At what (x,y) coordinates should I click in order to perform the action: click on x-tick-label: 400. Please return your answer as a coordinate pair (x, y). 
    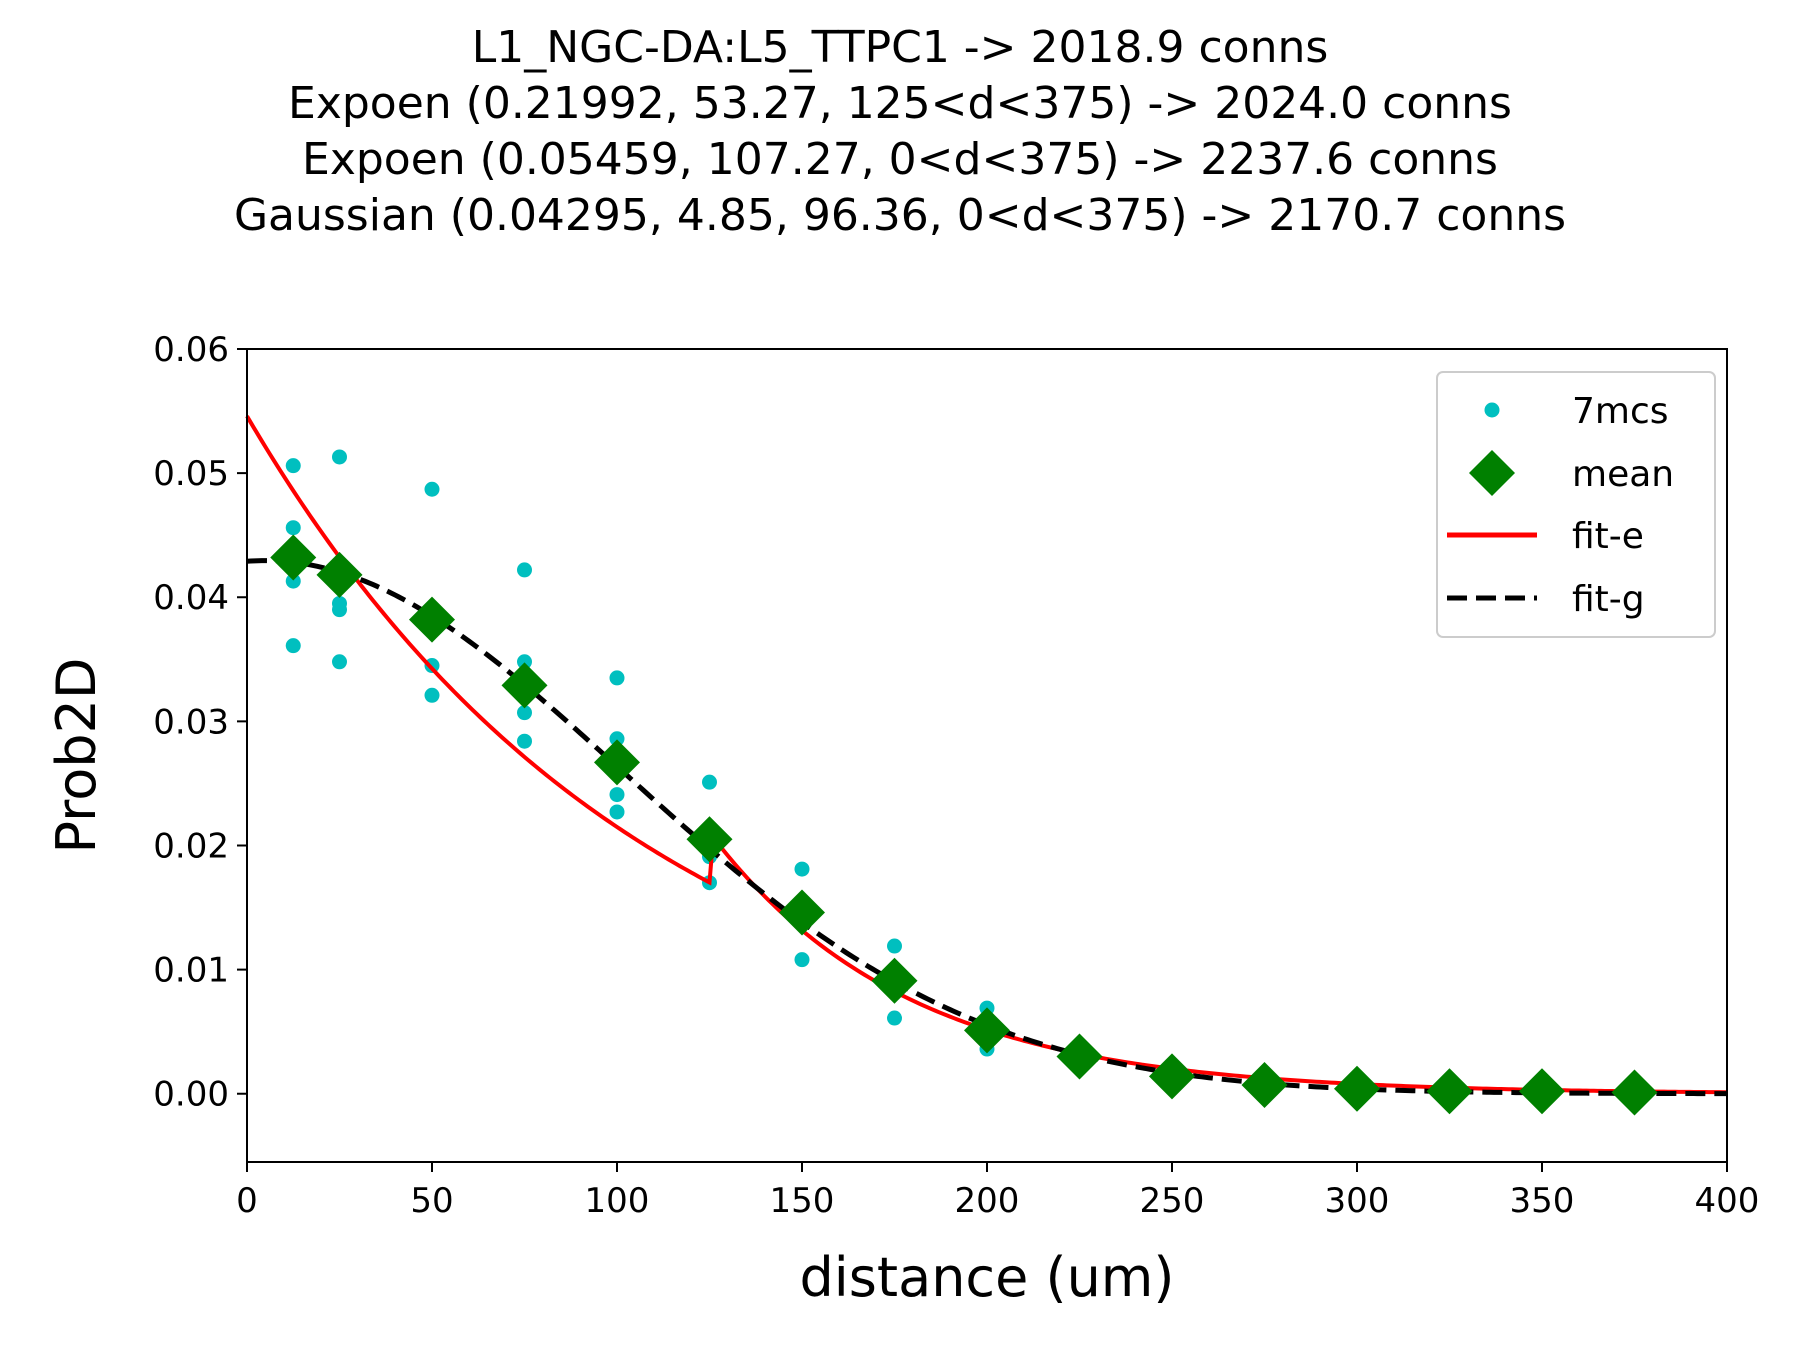
    Looking at the image, I should click on (1727, 1201).